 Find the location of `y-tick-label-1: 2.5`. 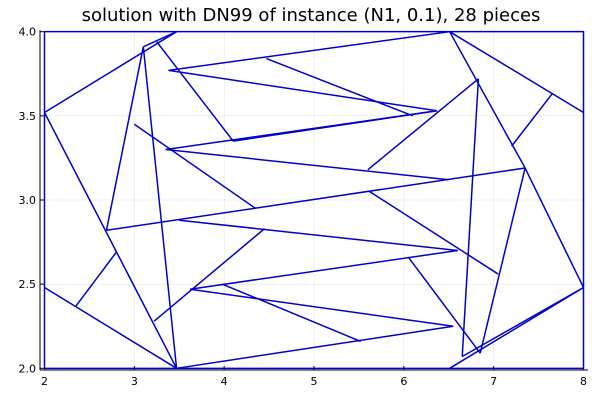

y-tick-label-1: 2.5 is located at coordinates (28, 284).